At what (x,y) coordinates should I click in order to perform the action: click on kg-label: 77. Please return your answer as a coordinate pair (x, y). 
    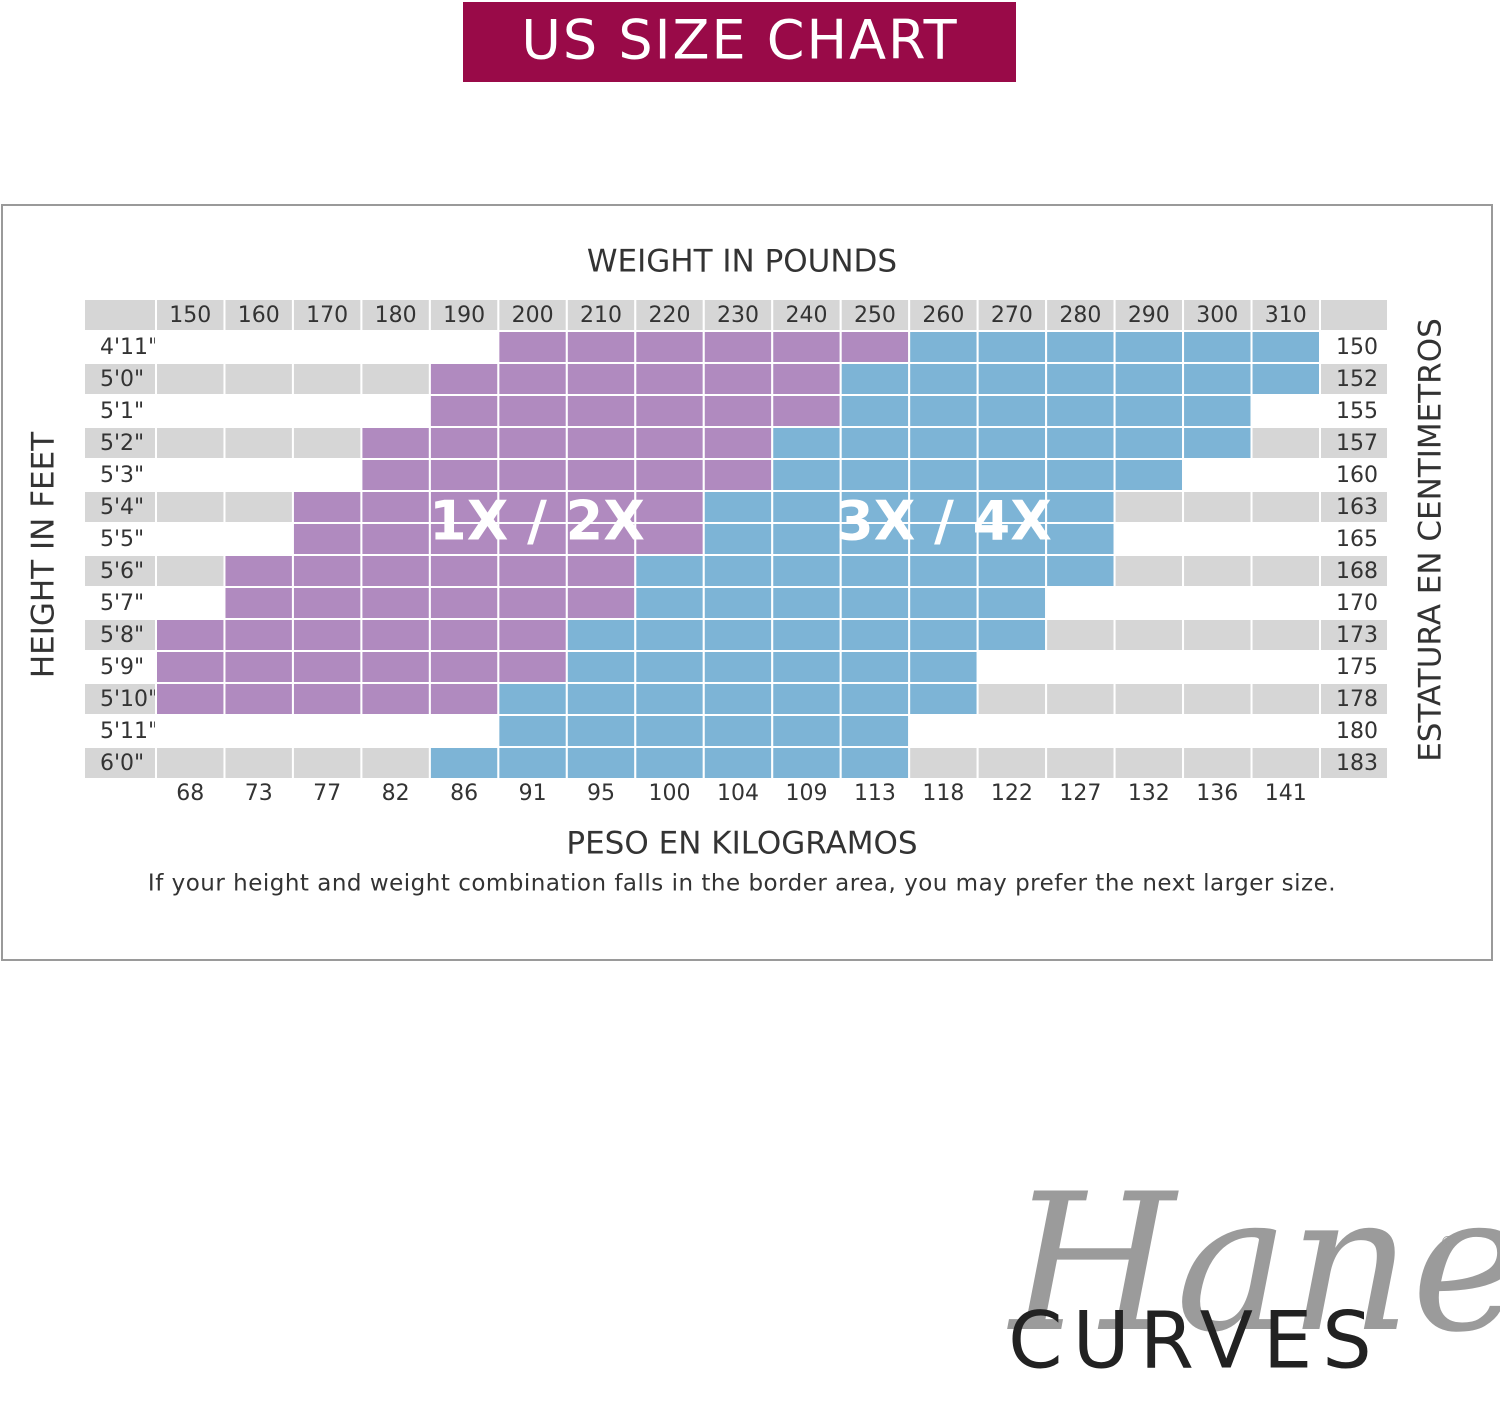
    Looking at the image, I should click on (327, 793).